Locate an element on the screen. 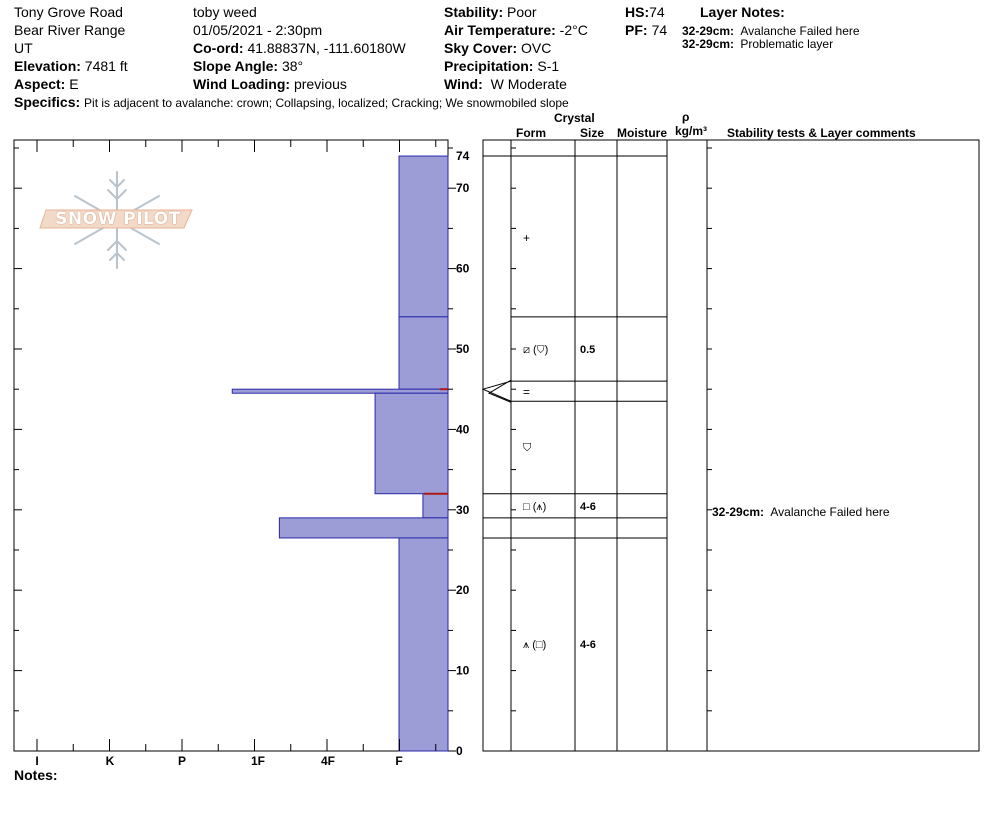 The height and width of the screenshot is (840, 994). height-tick-label: 60 is located at coordinates (463, 269).